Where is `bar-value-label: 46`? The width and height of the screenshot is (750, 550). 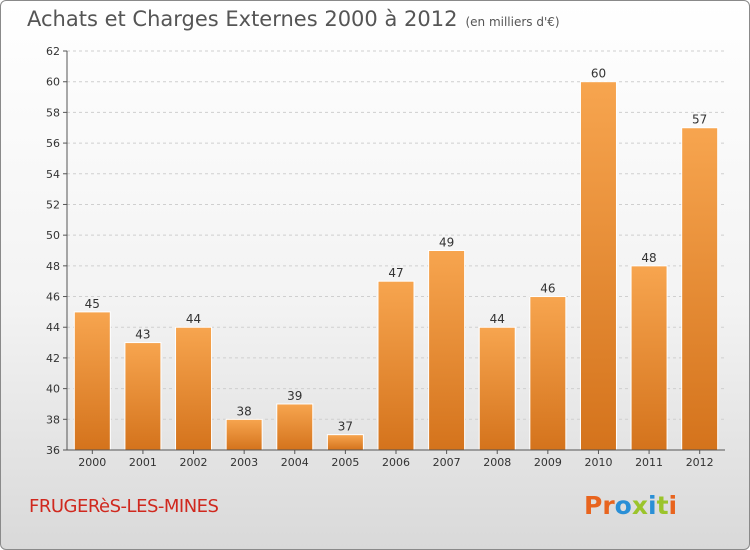 bar-value-label: 46 is located at coordinates (547, 289).